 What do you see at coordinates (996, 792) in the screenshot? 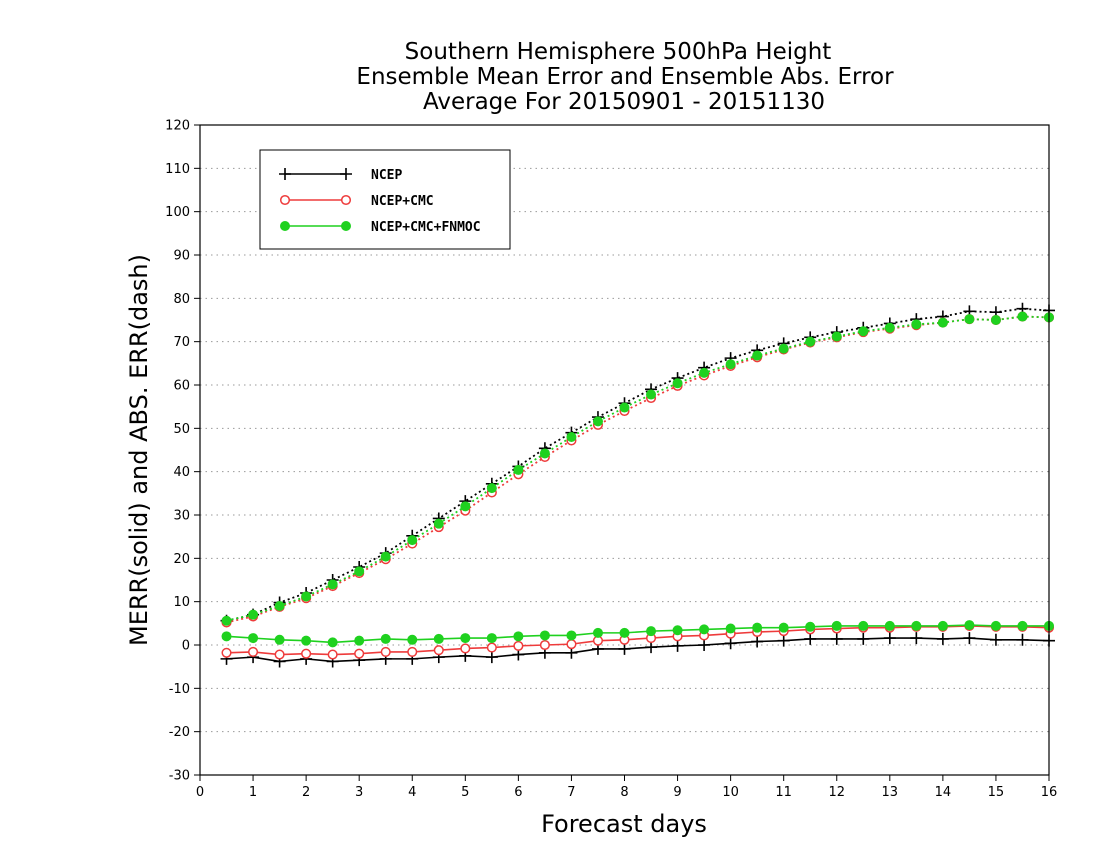
I see `x-tick-label: 15` at bounding box center [996, 792].